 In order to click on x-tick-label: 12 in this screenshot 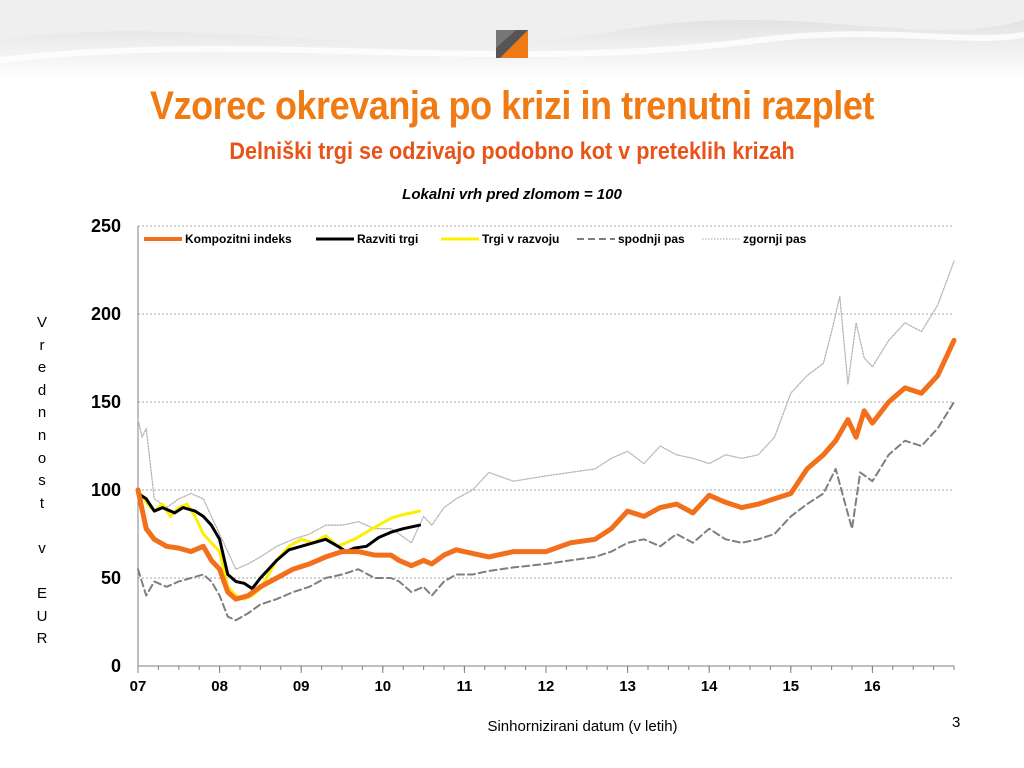, I will do `click(546, 686)`.